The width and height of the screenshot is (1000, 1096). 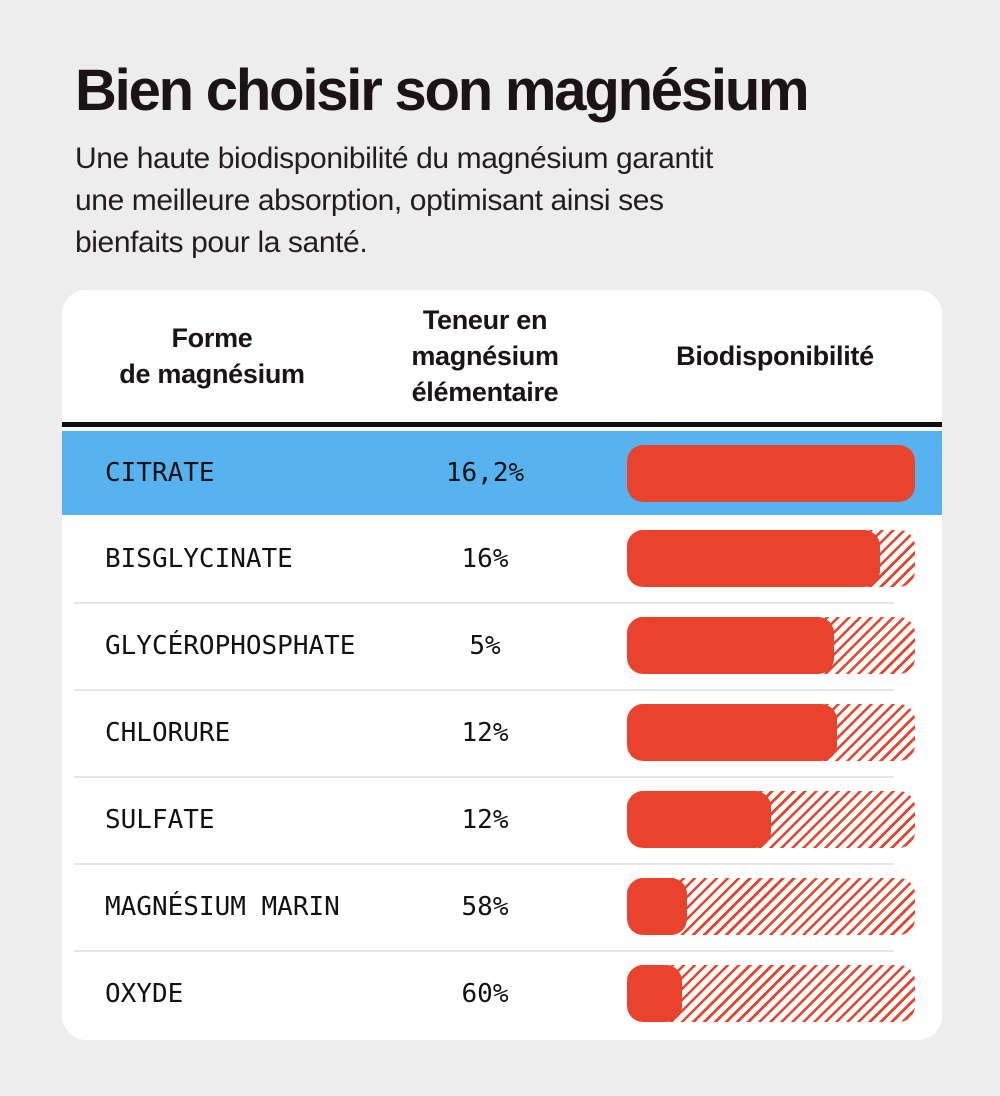 I want to click on table-row: OXYDE 60%, so click(x=502, y=993).